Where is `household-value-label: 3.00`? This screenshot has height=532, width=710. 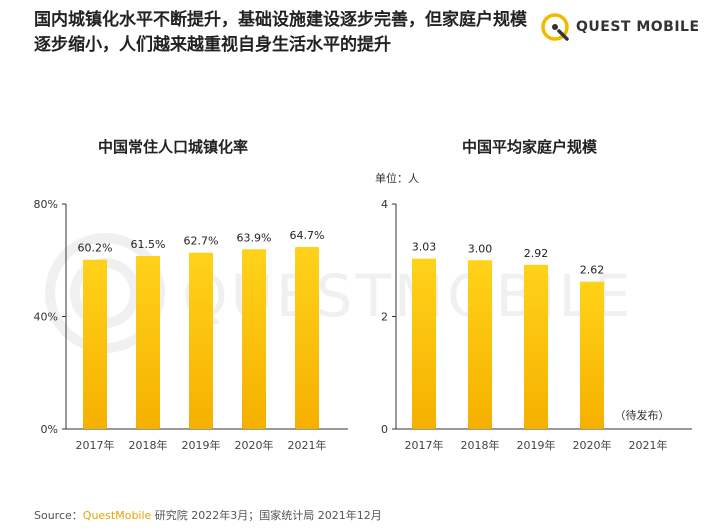
household-value-label: 3.00 is located at coordinates (480, 248).